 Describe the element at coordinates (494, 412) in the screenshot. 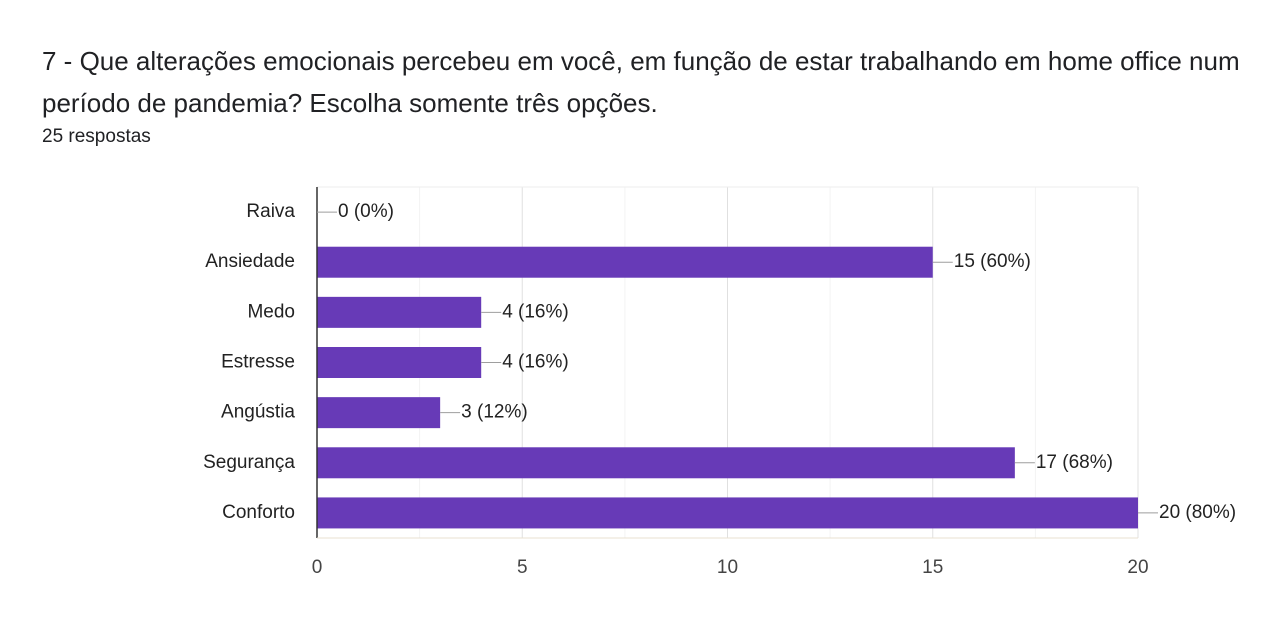

I see `data-label: 3 (12%)` at that location.